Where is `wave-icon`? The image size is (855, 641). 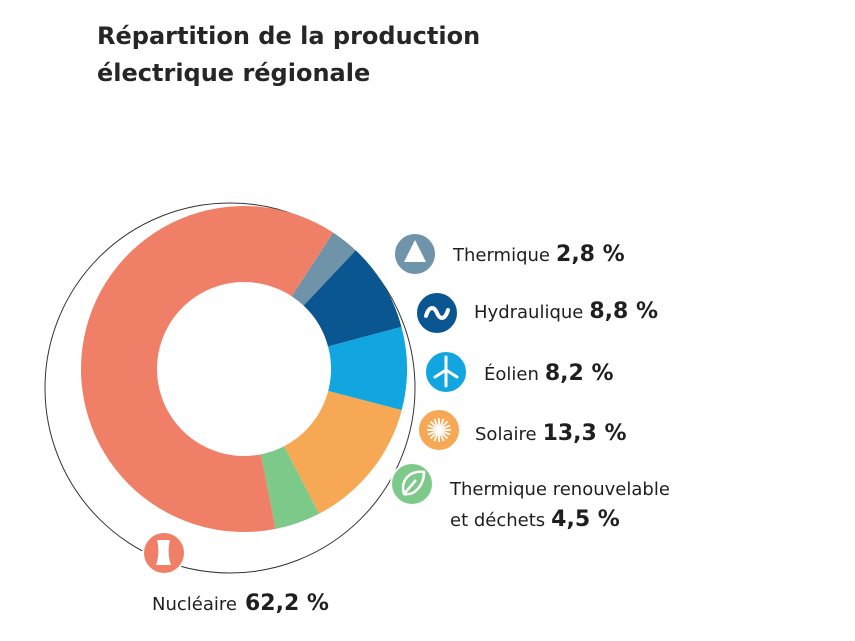 wave-icon is located at coordinates (437, 313).